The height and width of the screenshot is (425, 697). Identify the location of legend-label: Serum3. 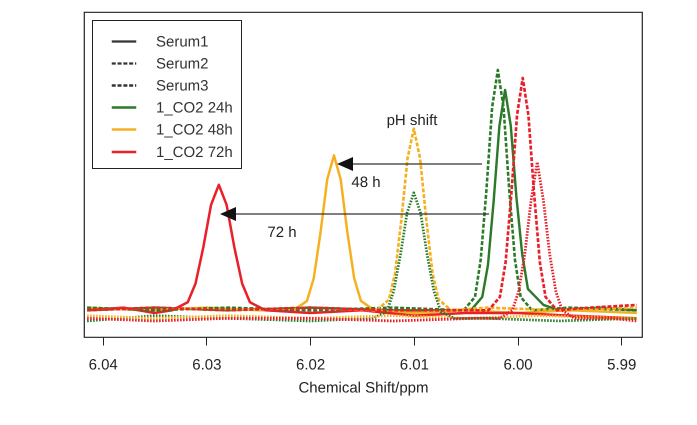
(182, 86).